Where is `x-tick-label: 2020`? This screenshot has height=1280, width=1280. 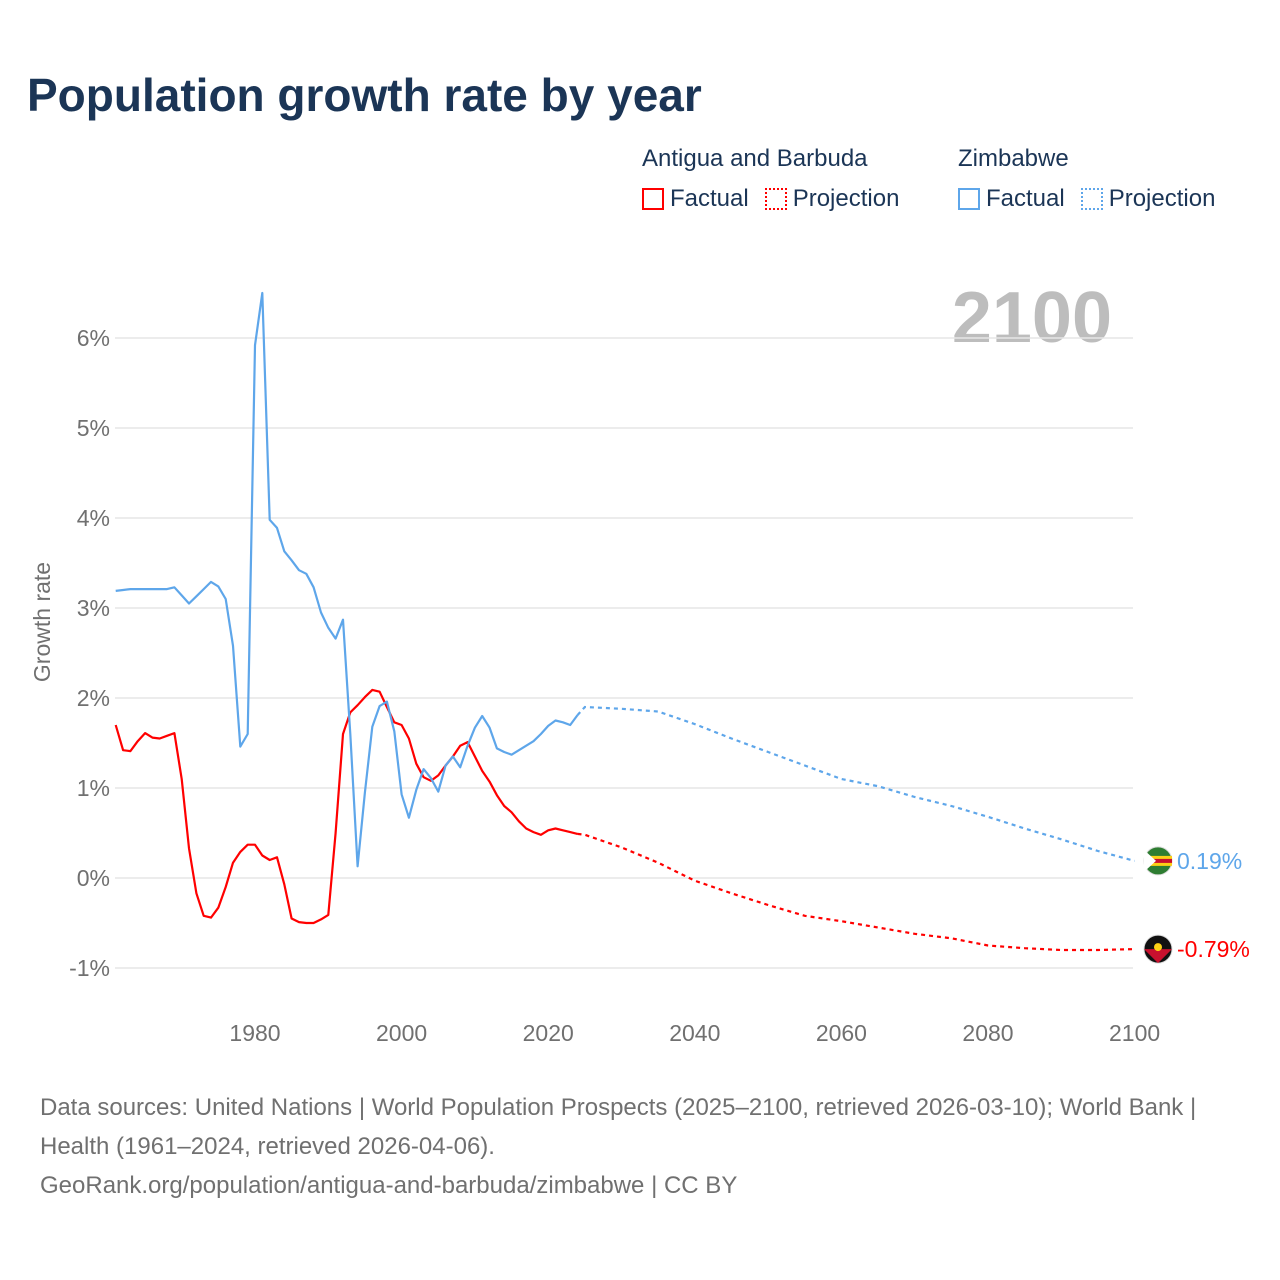 x-tick-label: 2020 is located at coordinates (548, 1033).